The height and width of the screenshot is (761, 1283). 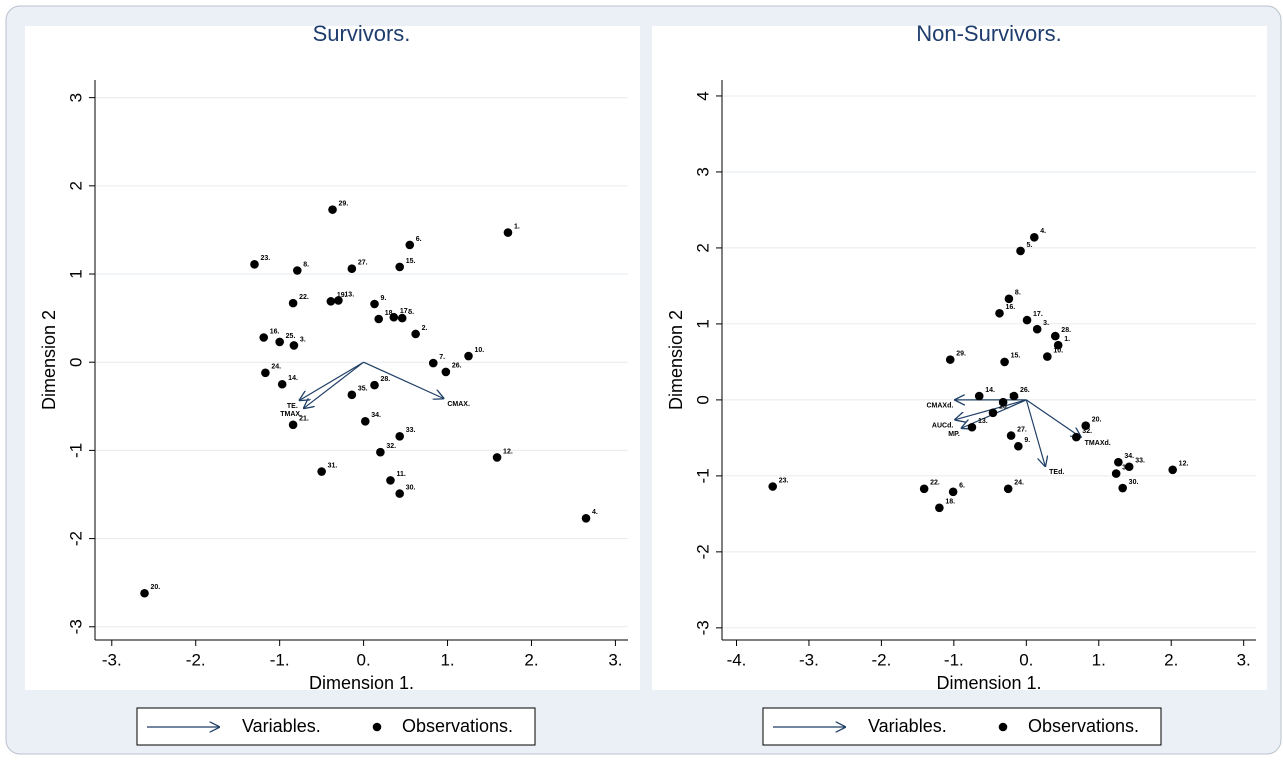 What do you see at coordinates (988, 33) in the screenshot?
I see `chart-title: Non-Survivors.` at bounding box center [988, 33].